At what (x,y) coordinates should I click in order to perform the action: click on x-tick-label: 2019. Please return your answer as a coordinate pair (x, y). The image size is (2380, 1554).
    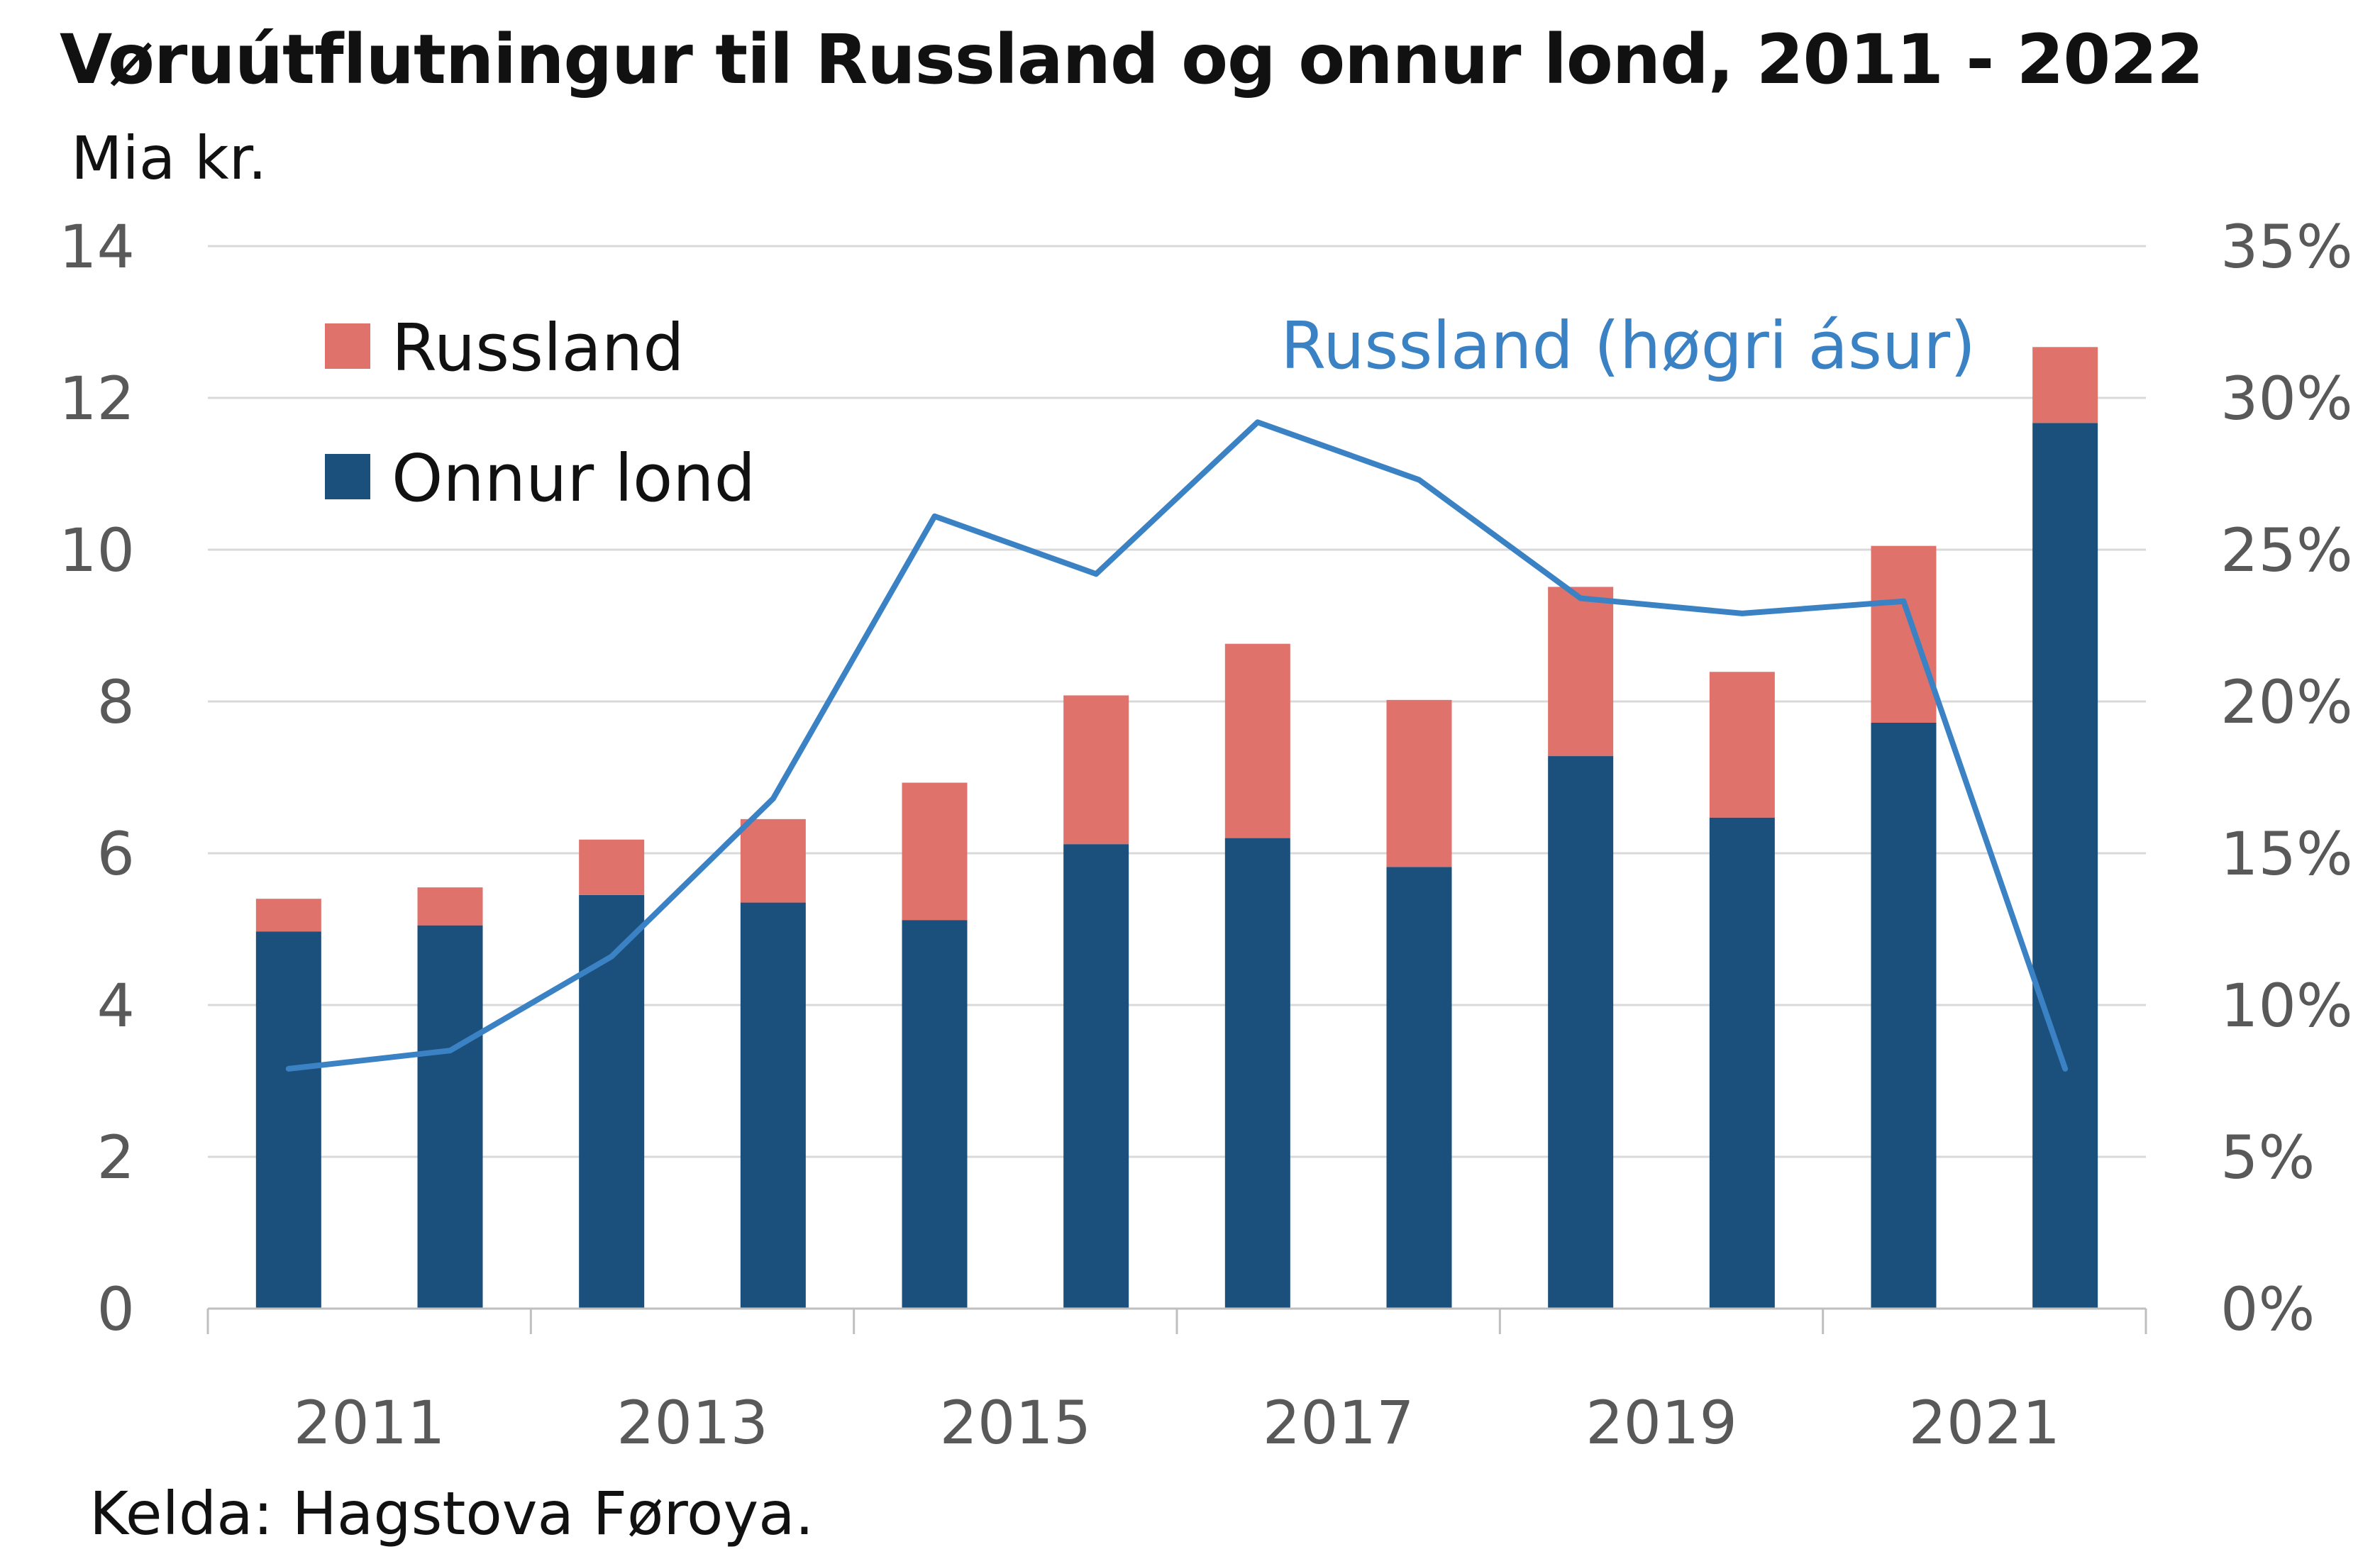
    Looking at the image, I should click on (1661, 1423).